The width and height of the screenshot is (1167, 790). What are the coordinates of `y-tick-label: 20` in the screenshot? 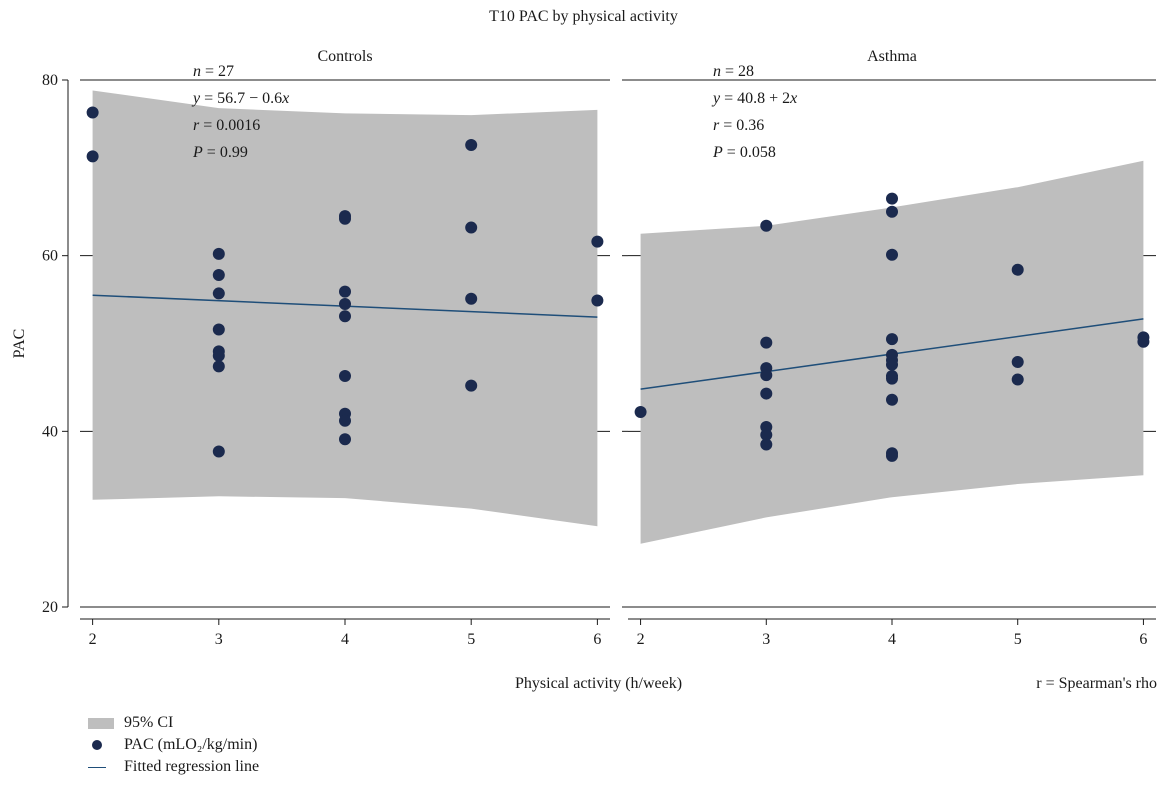 It's located at (50, 607).